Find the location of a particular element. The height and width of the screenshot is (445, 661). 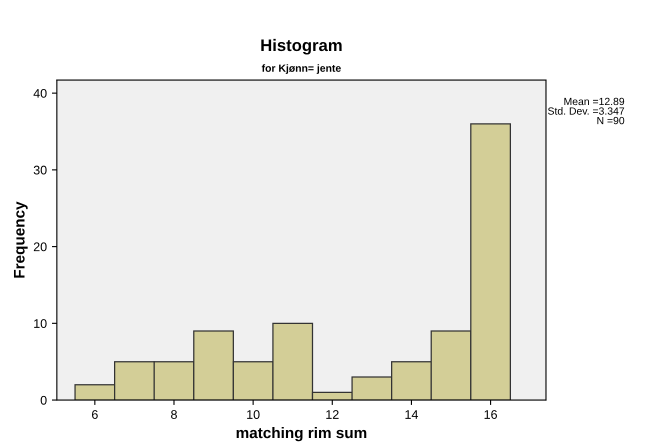

x-tick-label: 6 is located at coordinates (95, 414).